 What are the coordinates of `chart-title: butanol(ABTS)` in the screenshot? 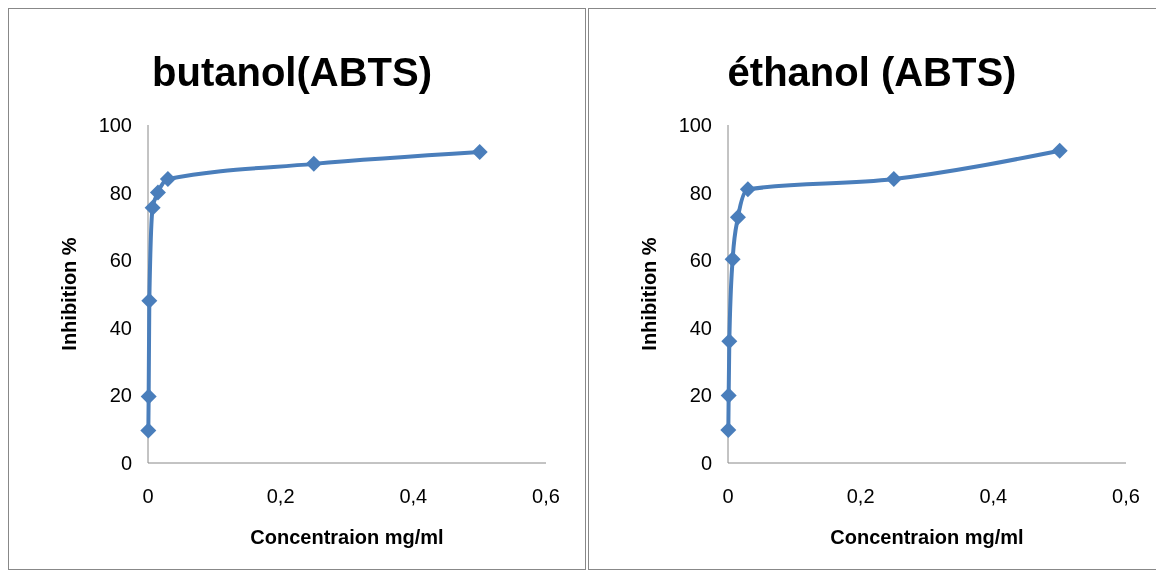 It's located at (292, 72).